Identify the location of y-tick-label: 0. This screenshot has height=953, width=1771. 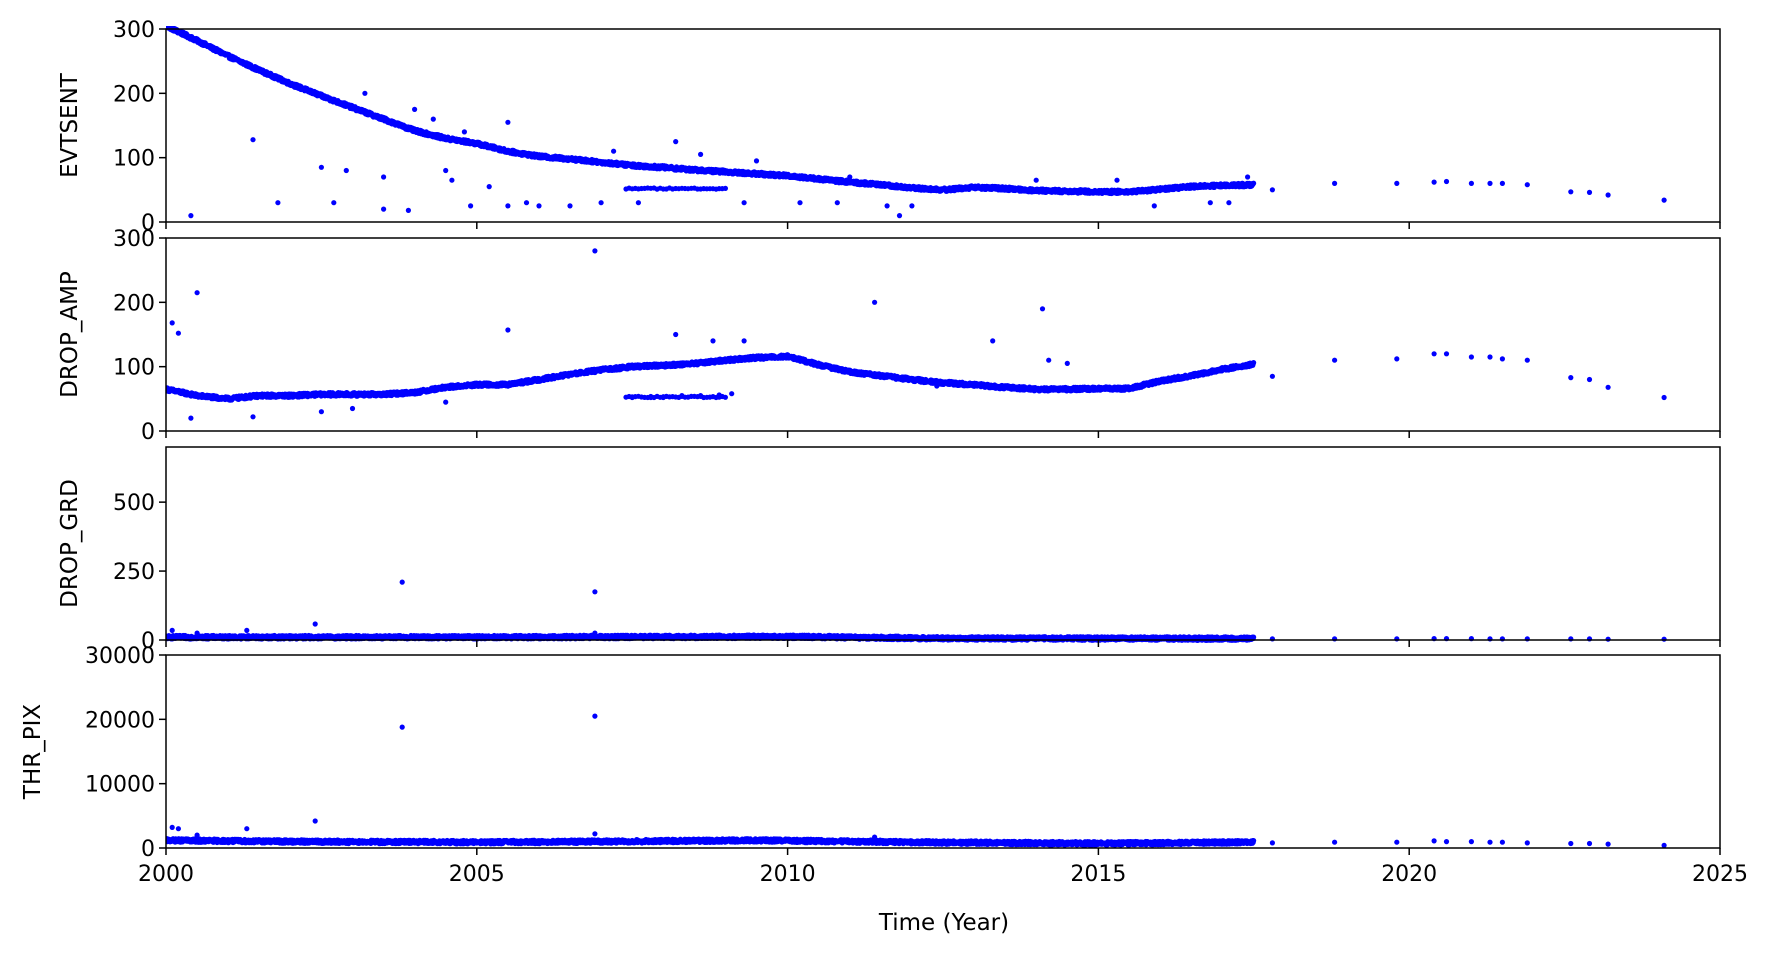
(148, 223).